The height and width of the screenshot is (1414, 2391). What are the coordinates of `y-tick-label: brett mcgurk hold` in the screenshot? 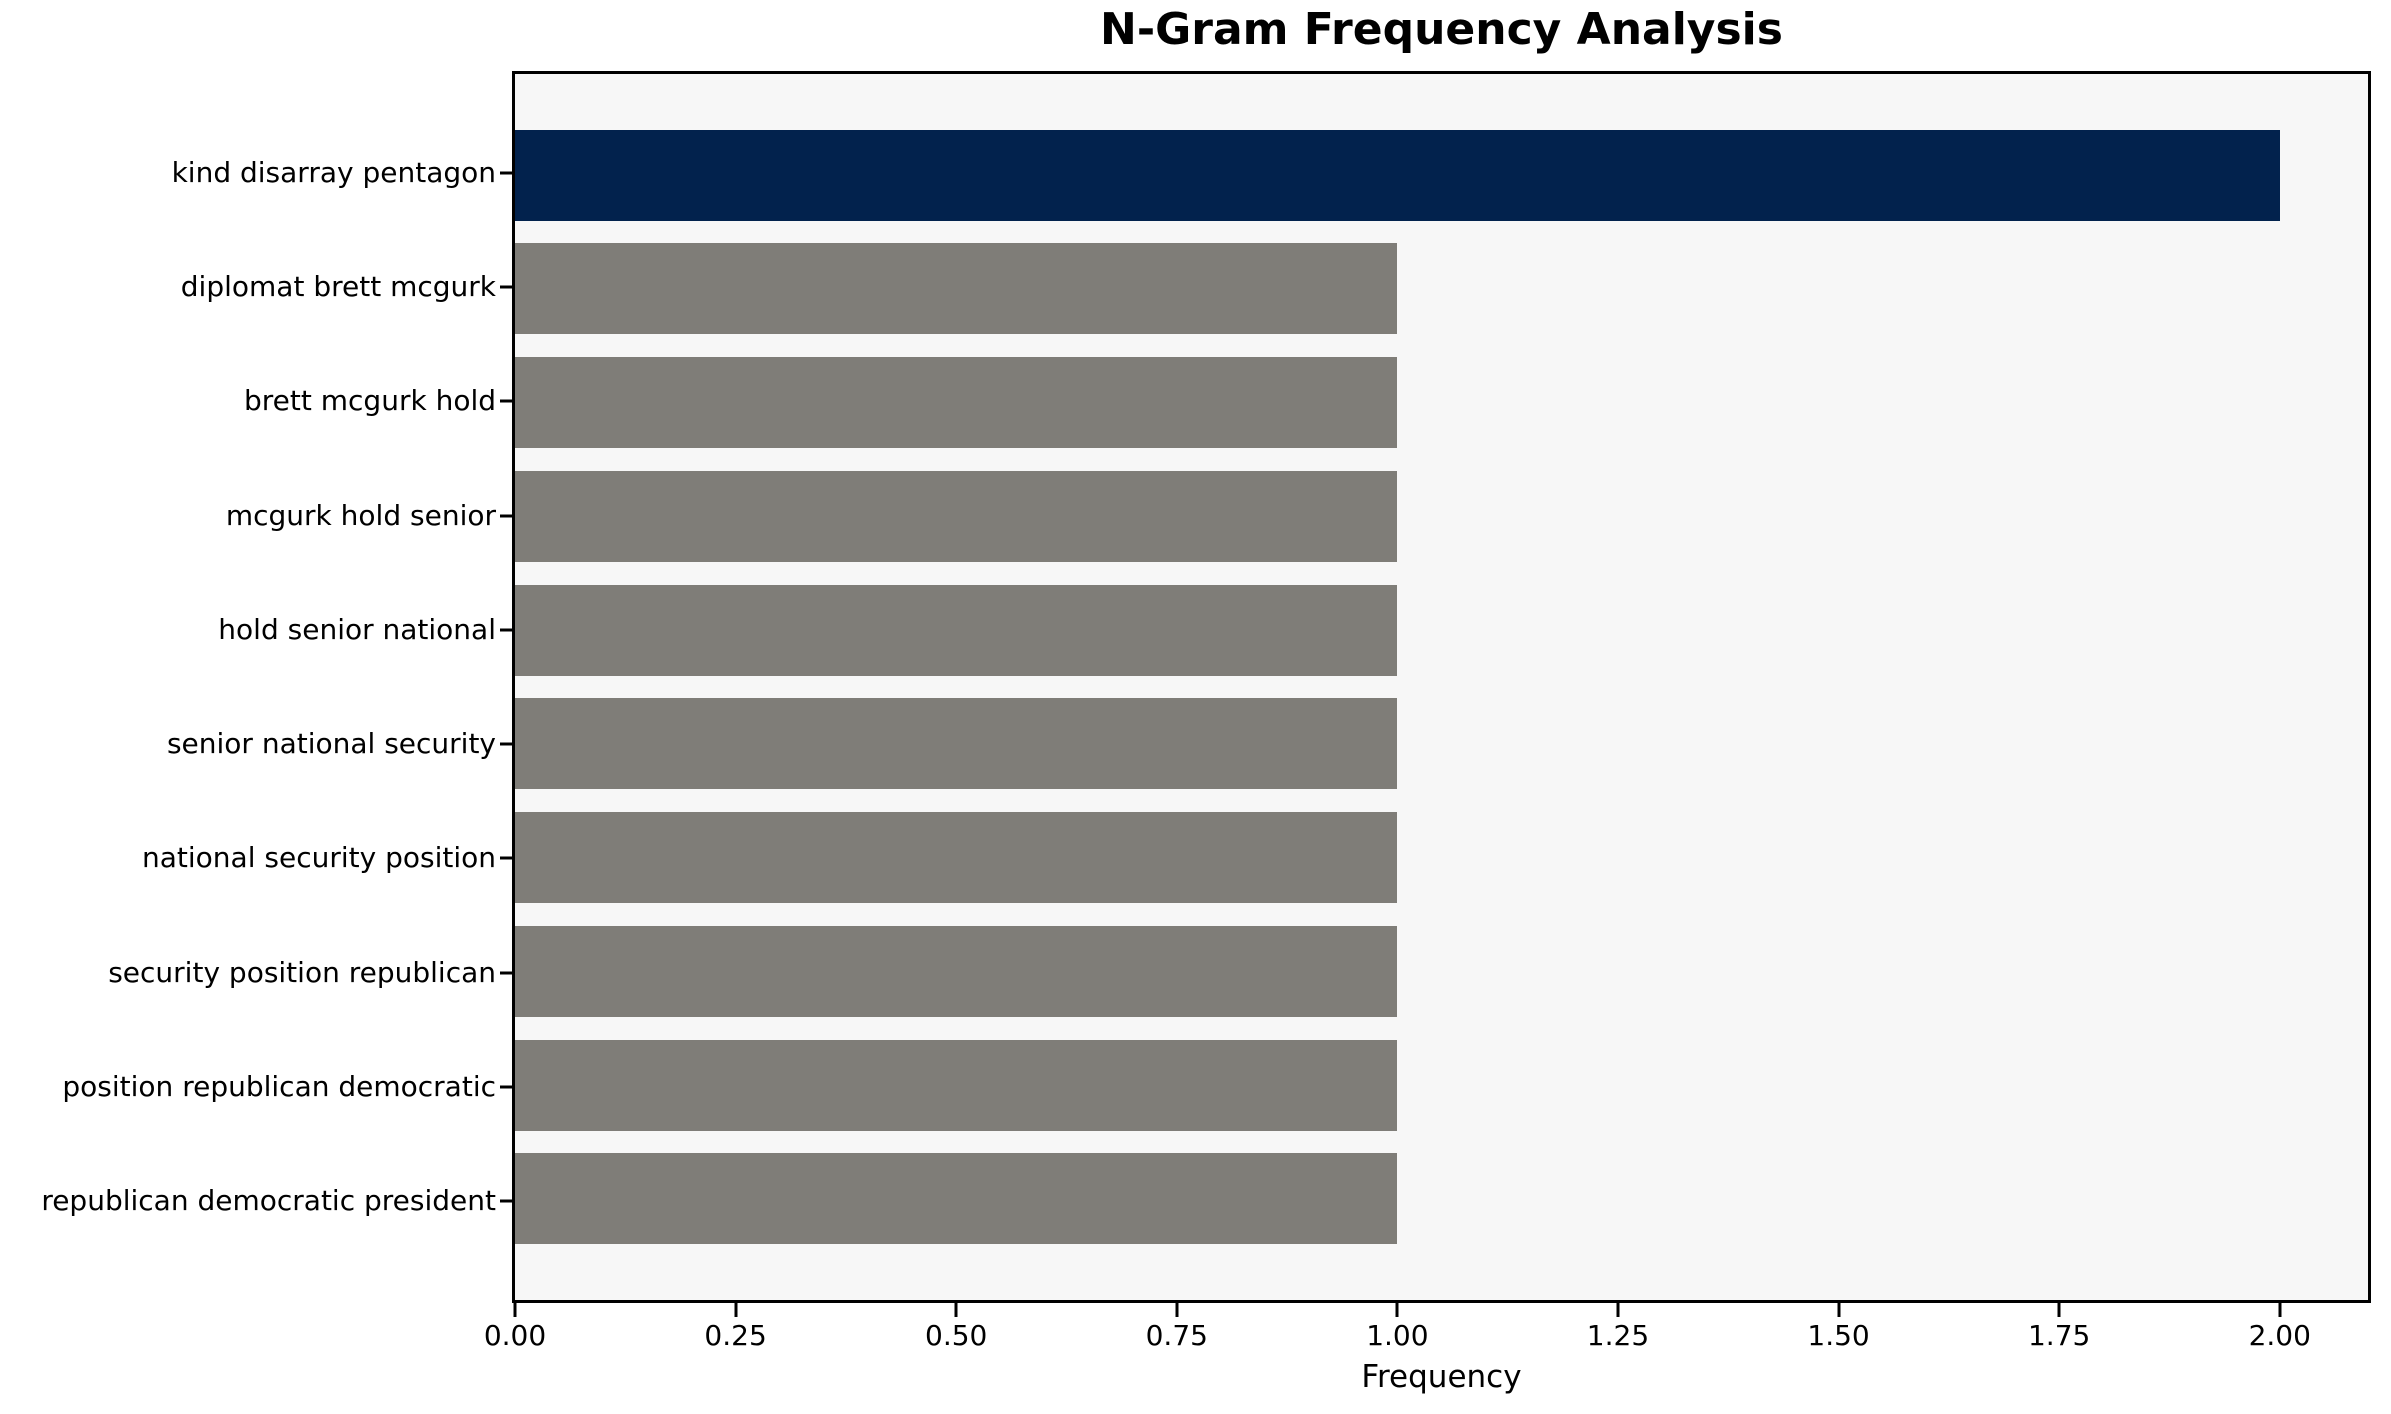 It's located at (370, 401).